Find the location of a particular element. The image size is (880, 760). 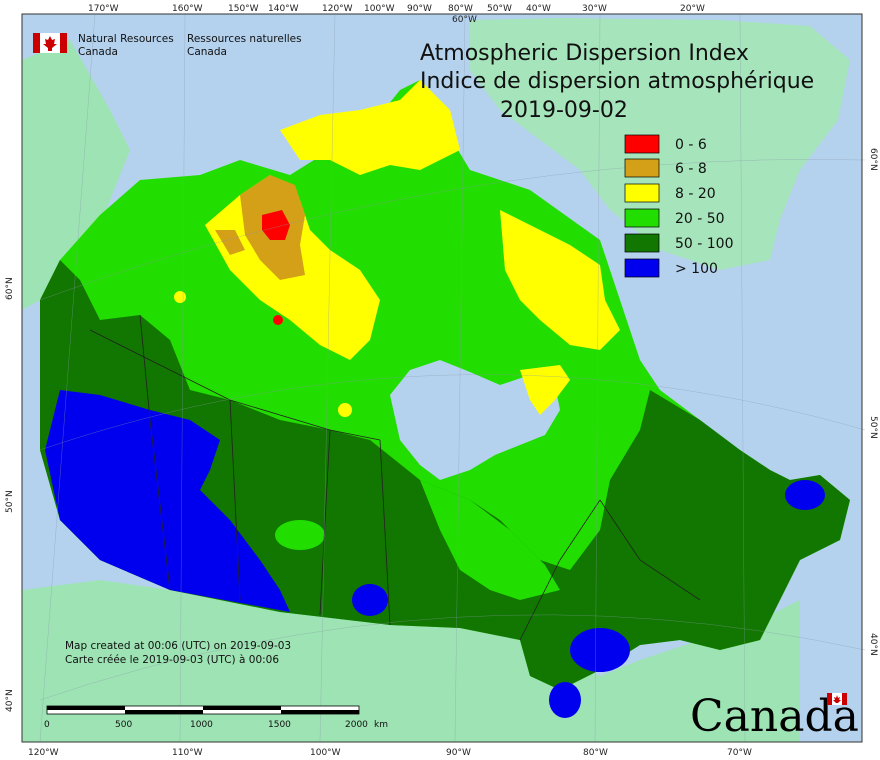

scale-label-2: 1000 is located at coordinates (201, 725).